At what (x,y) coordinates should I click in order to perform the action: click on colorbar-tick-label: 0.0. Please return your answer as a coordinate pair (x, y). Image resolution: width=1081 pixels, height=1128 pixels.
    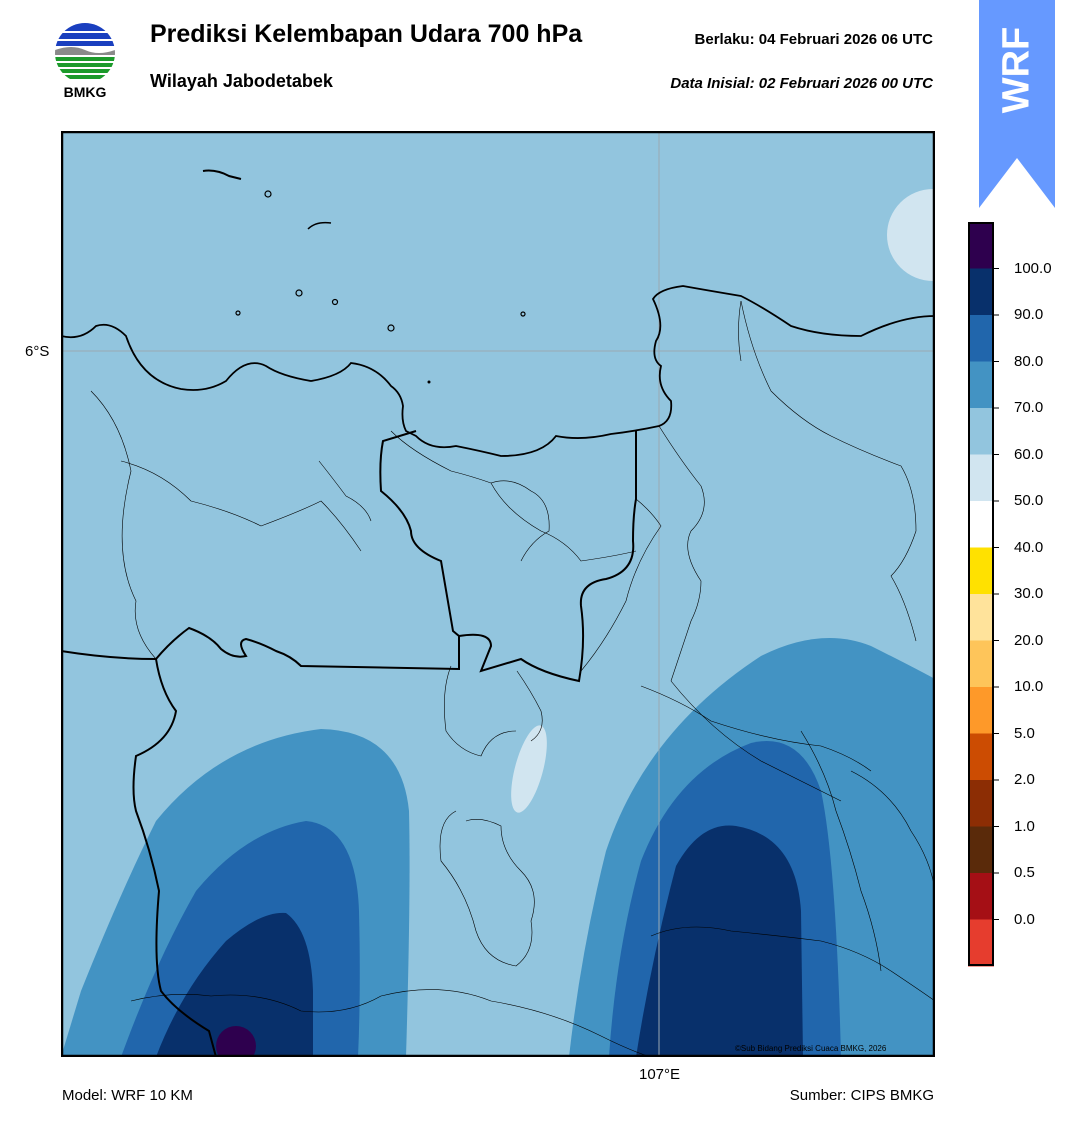
    Looking at the image, I should click on (1024, 919).